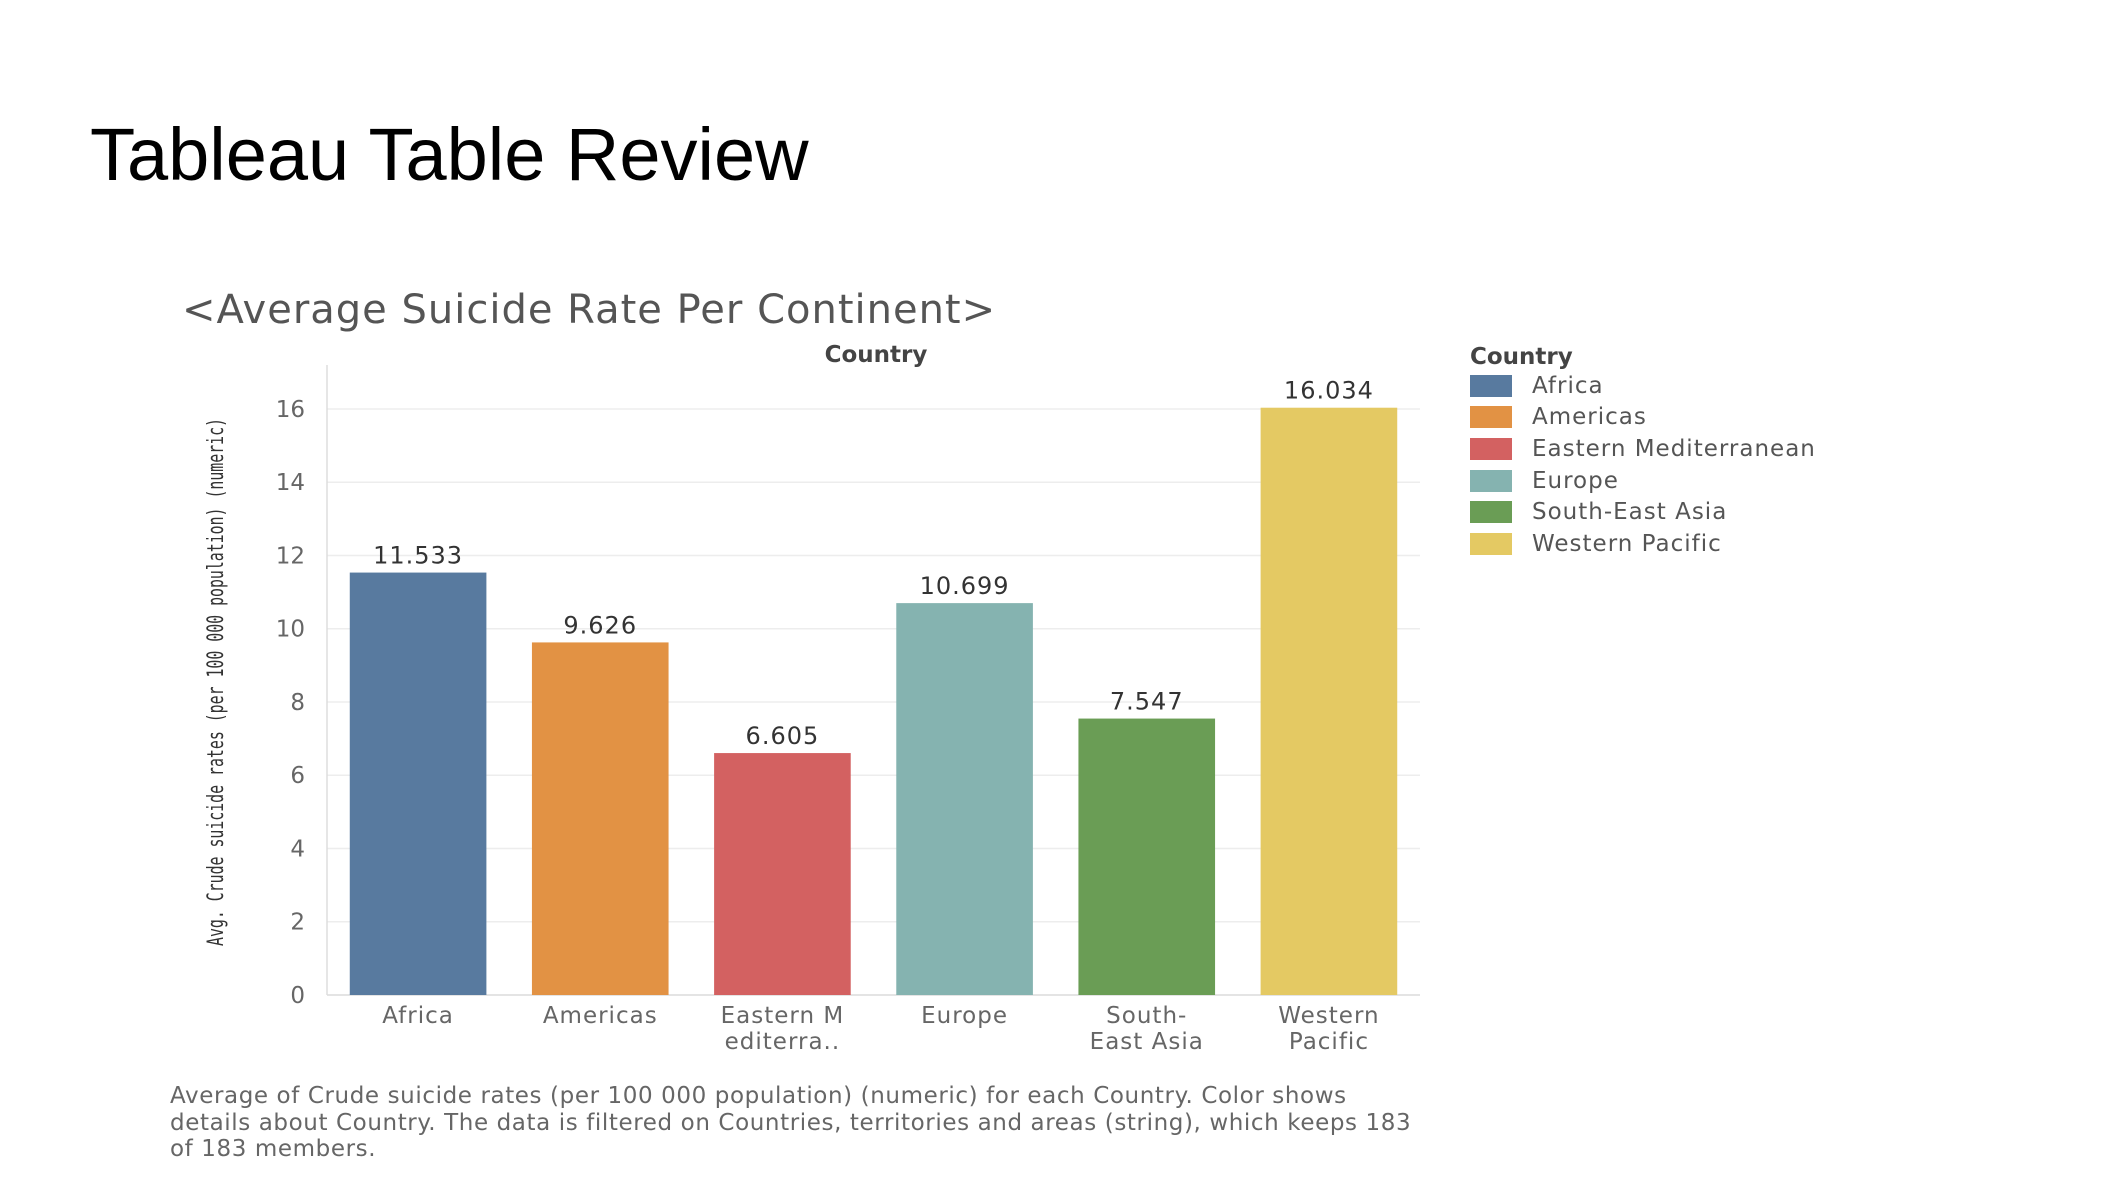  I want to click on legend-item: Americas, so click(1643, 418).